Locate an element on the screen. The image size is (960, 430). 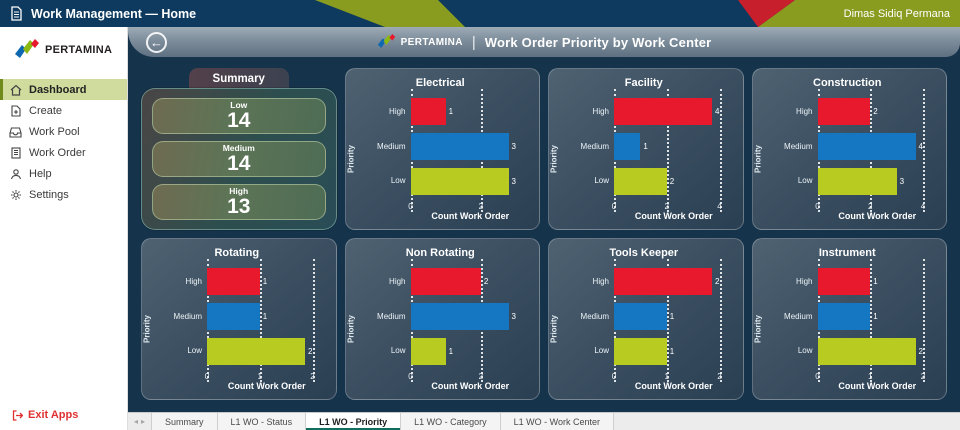
sidebar-item-create: Create is located at coordinates (63, 110).